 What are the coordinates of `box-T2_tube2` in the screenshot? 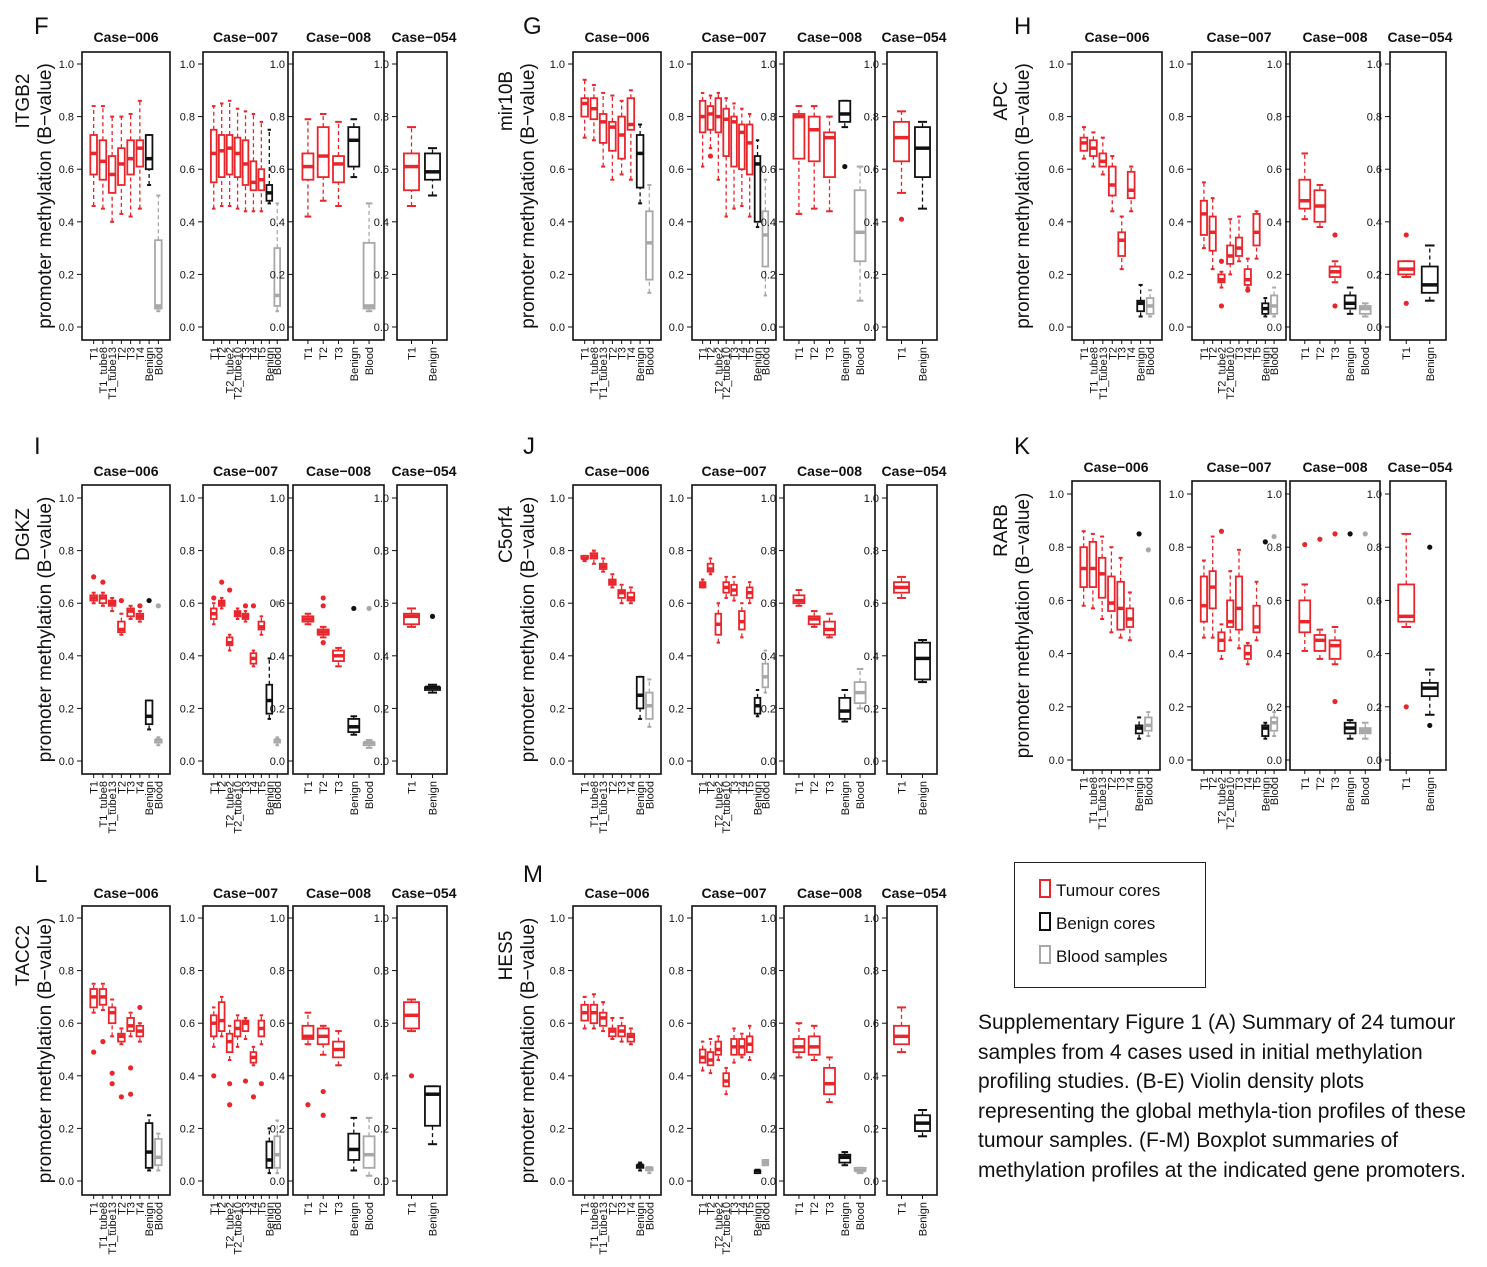 It's located at (229, 153).